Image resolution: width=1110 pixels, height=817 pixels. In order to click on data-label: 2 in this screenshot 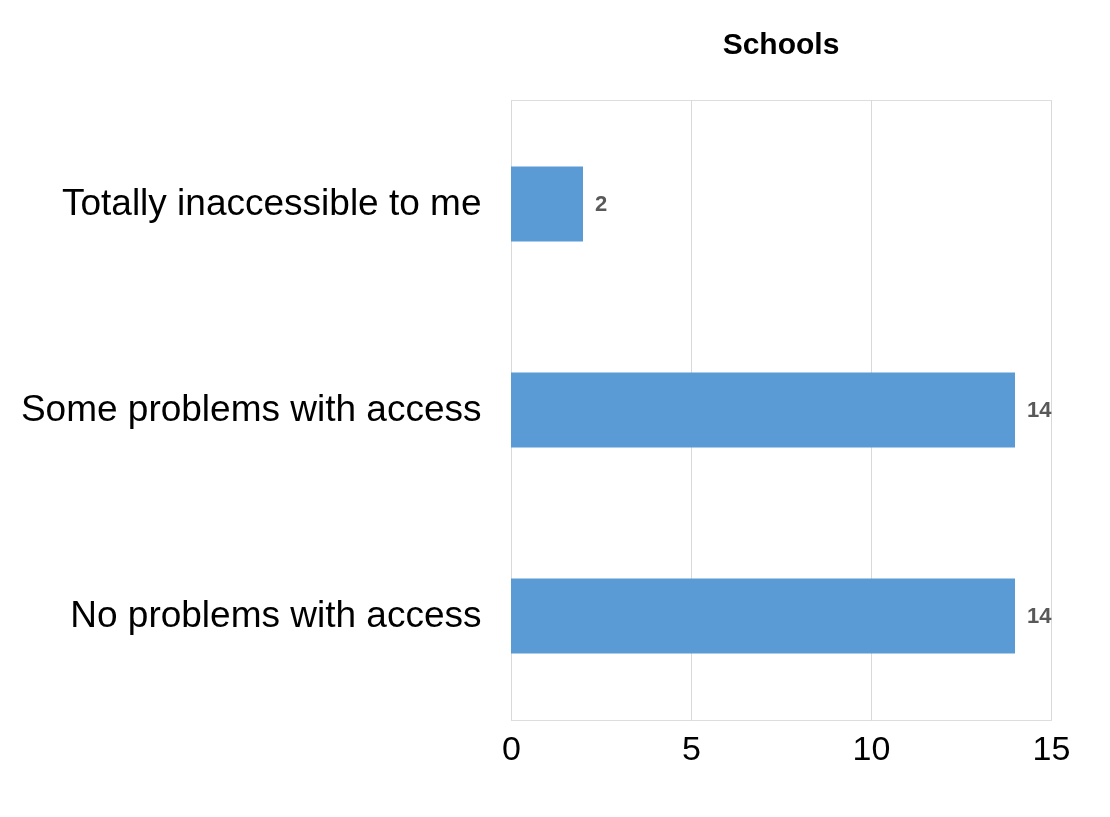, I will do `click(601, 204)`.